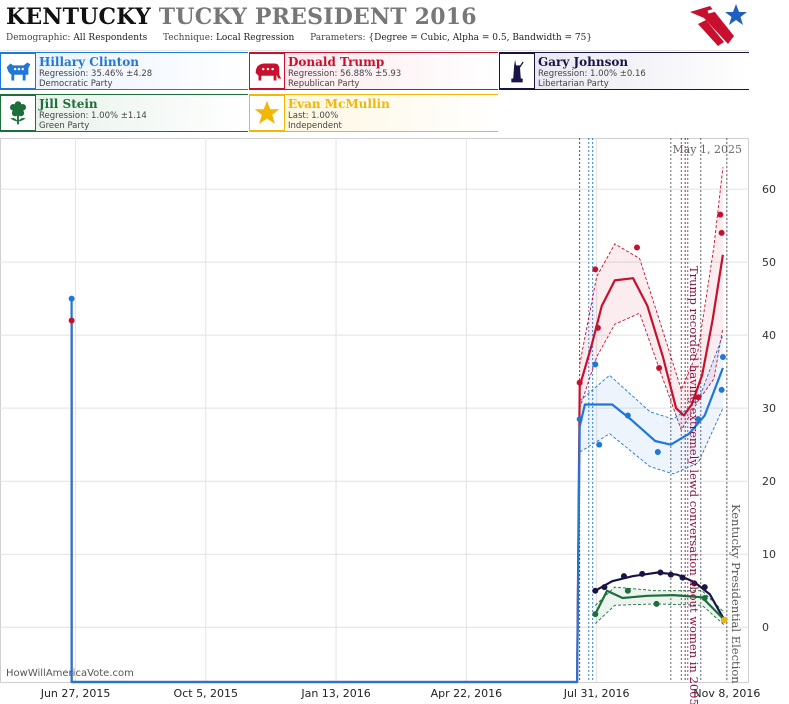  Describe the element at coordinates (68, 104) in the screenshot. I see `candidate-name: Jill Stein` at that location.